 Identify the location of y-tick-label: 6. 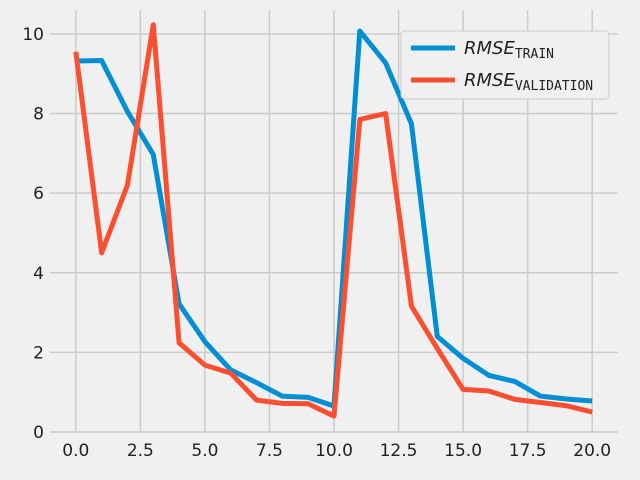
(38, 194).